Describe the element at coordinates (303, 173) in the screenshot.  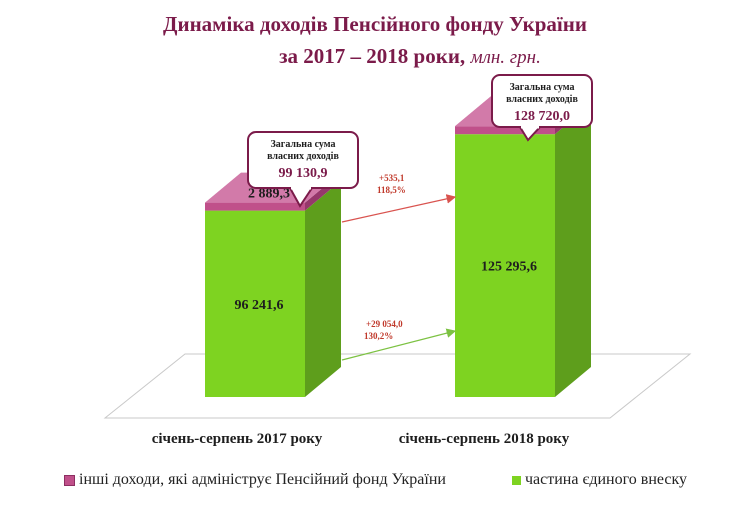
I see `callout-total-value: 99 130,9` at that location.